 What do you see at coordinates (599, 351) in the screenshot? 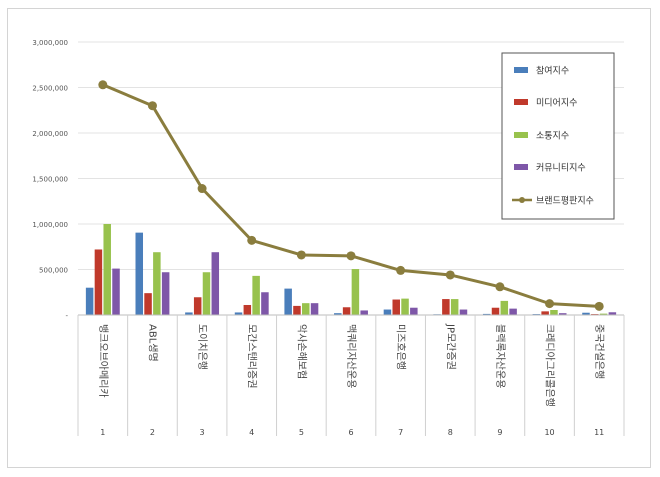
I see `category-name-label: 중국건설은행` at bounding box center [599, 351].